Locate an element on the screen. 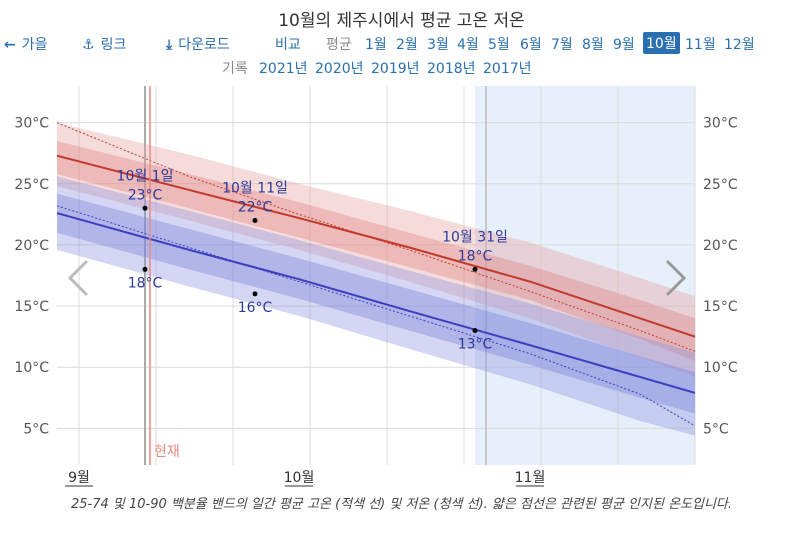 This screenshot has width=803, height=543. month-link-12: 12월 is located at coordinates (739, 45).